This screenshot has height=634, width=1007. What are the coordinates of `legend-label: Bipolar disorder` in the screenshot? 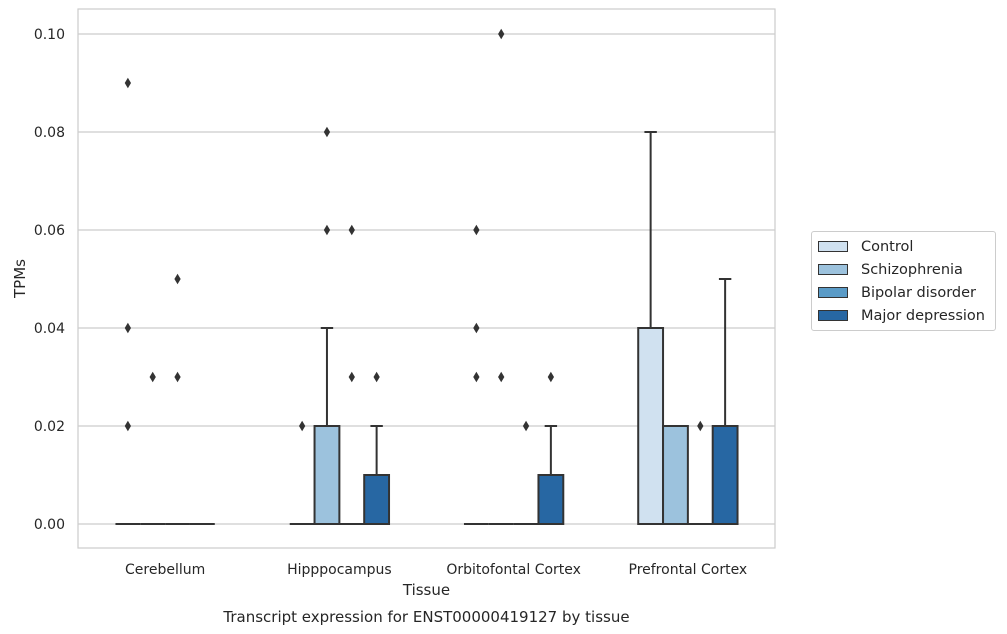 It's located at (918, 292).